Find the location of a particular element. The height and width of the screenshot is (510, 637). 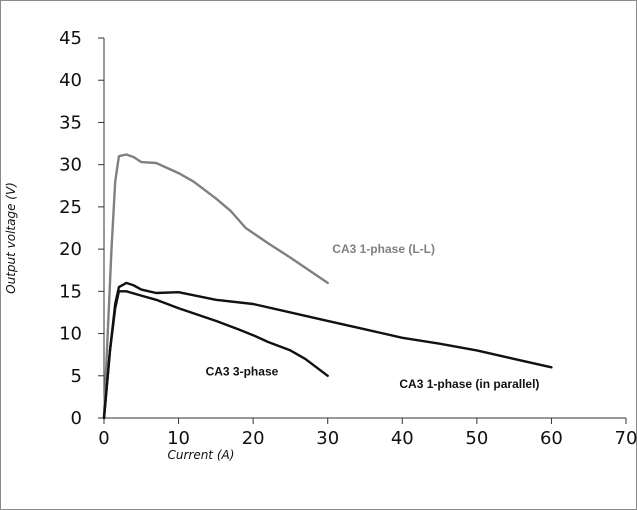

series-label-3: CA3 1-phase (in parallel) is located at coordinates (469, 384).